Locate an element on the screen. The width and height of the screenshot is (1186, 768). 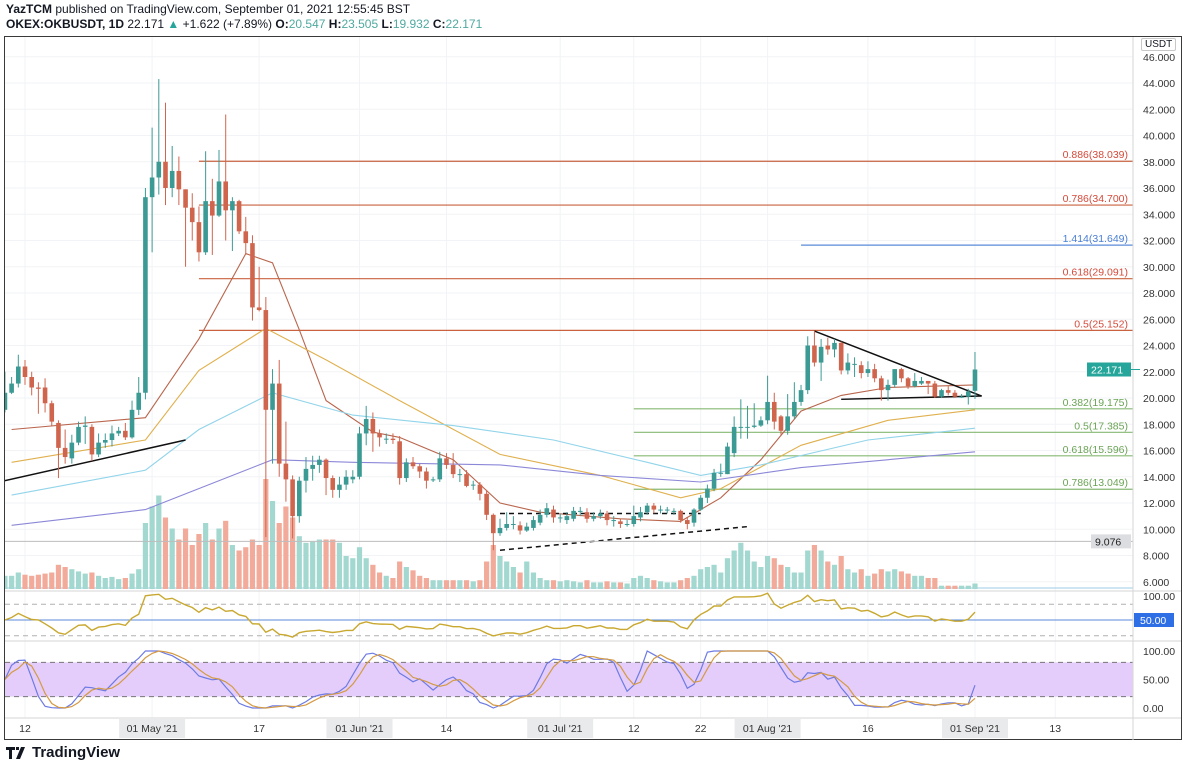
currency-label: USDT is located at coordinates (1159, 44).